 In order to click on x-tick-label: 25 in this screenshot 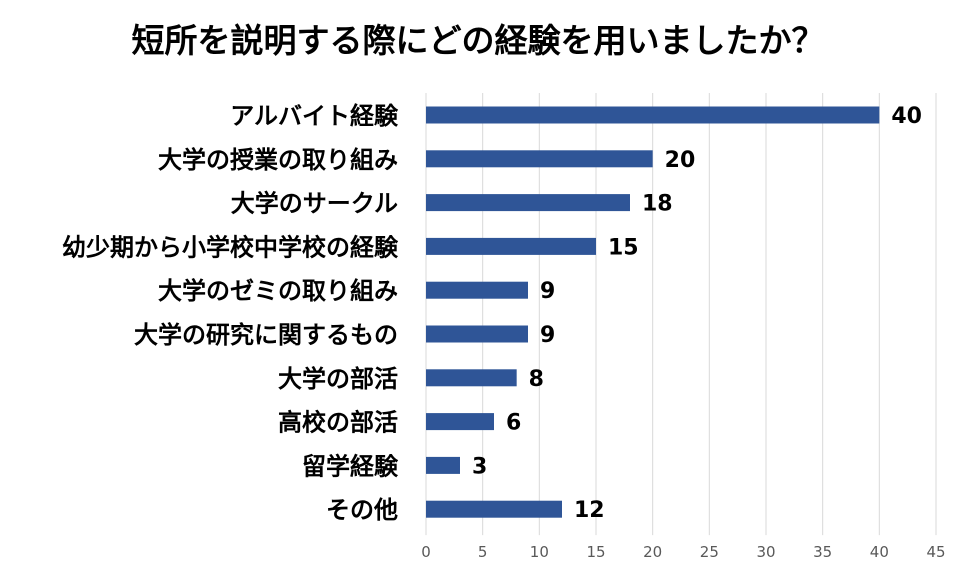, I will do `click(709, 552)`.